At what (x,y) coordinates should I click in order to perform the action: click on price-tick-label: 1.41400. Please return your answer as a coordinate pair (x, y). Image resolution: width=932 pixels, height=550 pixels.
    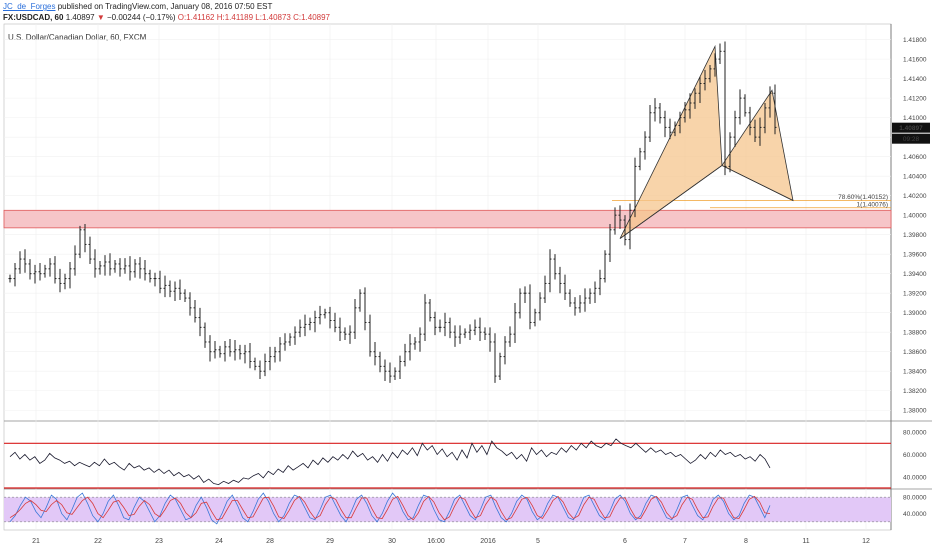
    Looking at the image, I should click on (915, 79).